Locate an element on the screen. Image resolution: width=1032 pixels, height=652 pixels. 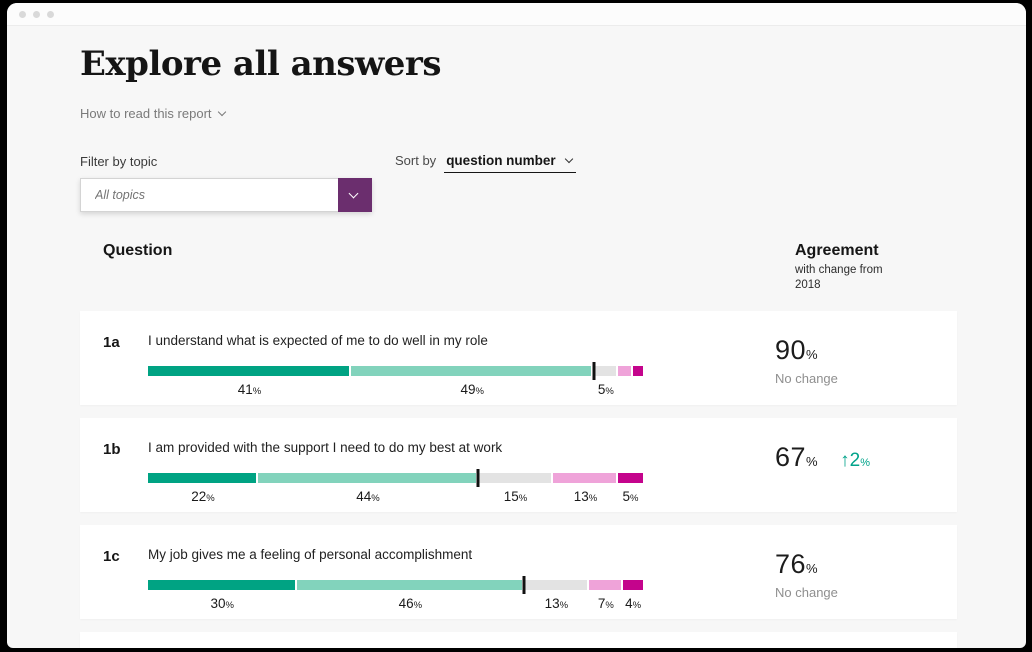
agreement-line: 90% is located at coordinates (856, 350).